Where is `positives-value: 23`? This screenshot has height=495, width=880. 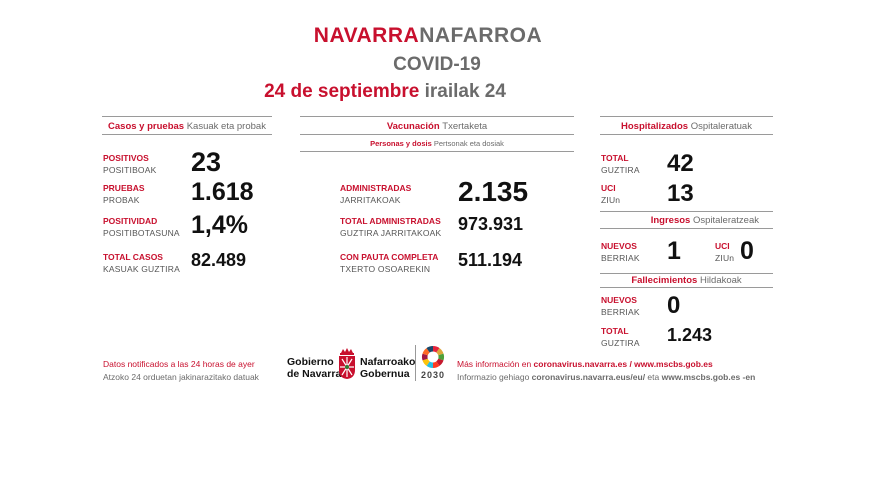 positives-value: 23 is located at coordinates (206, 162).